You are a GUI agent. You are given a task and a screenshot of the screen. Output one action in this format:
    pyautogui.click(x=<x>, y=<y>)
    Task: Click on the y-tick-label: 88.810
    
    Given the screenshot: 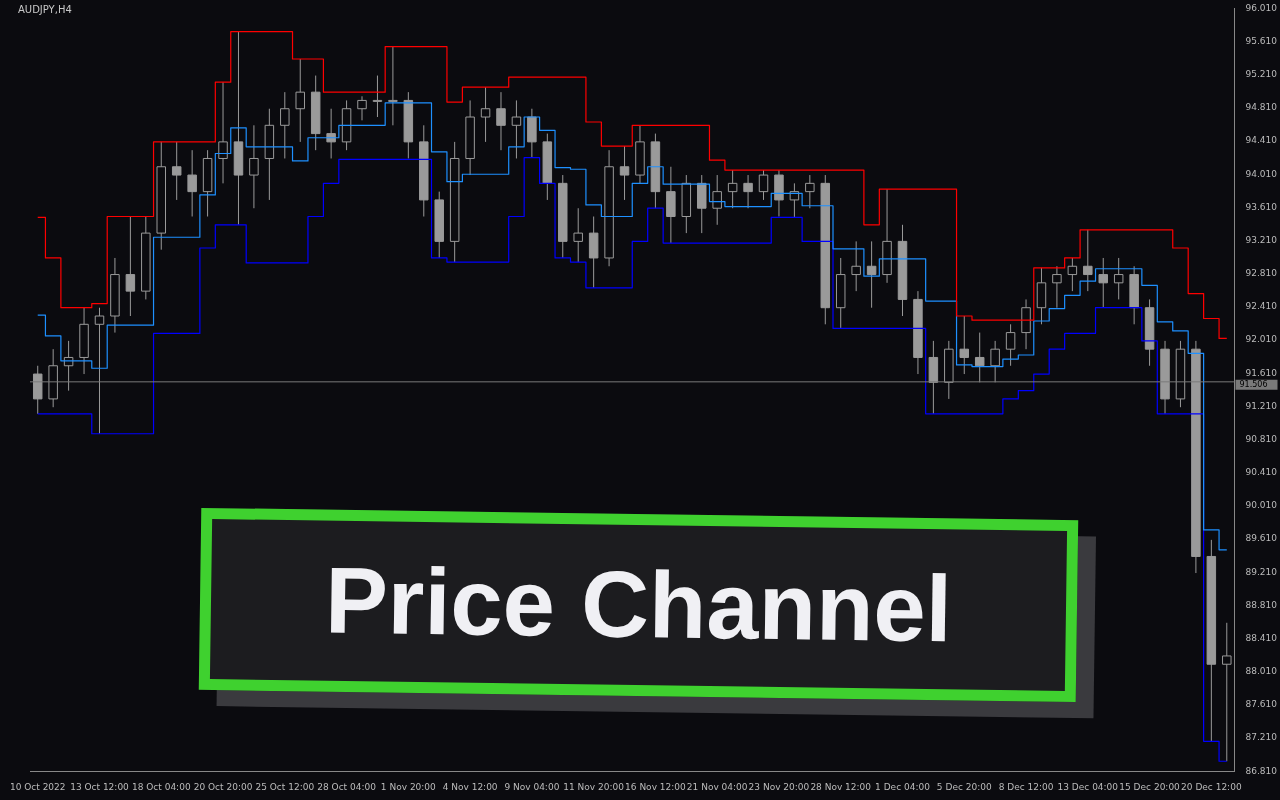 What is the action you would take?
    pyautogui.click(x=1261, y=604)
    